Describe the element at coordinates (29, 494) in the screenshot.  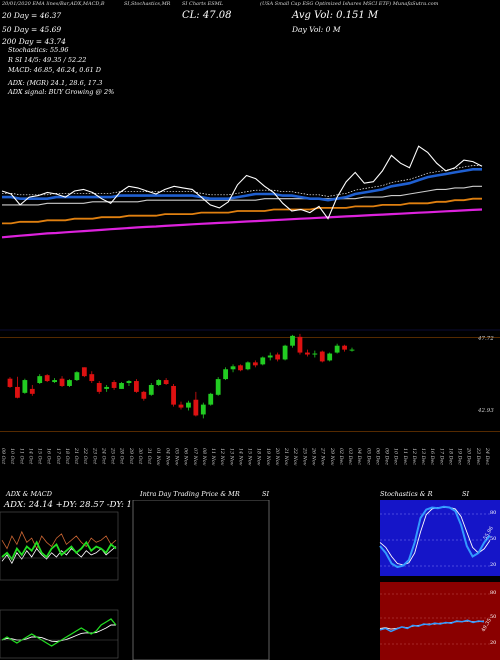
I see `adx-panel-title: ADX & MACD` at that location.